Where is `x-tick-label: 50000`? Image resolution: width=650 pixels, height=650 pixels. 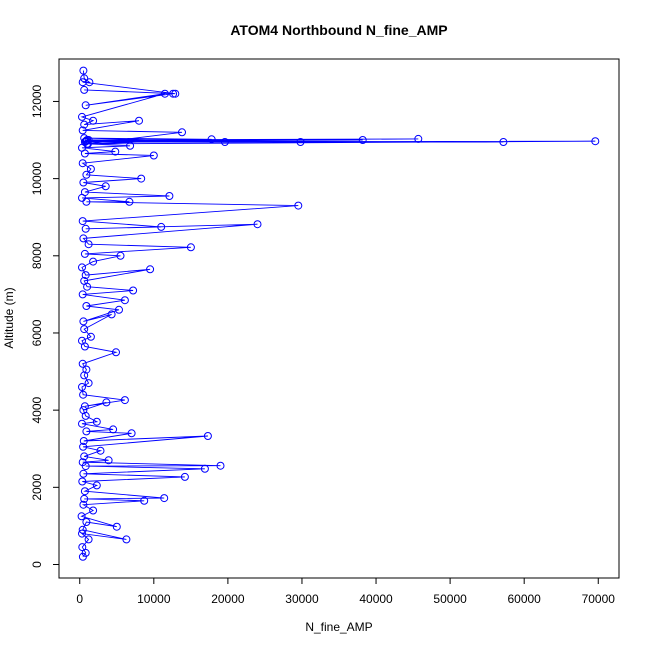
x-tick-label: 50000 is located at coordinates (450, 599).